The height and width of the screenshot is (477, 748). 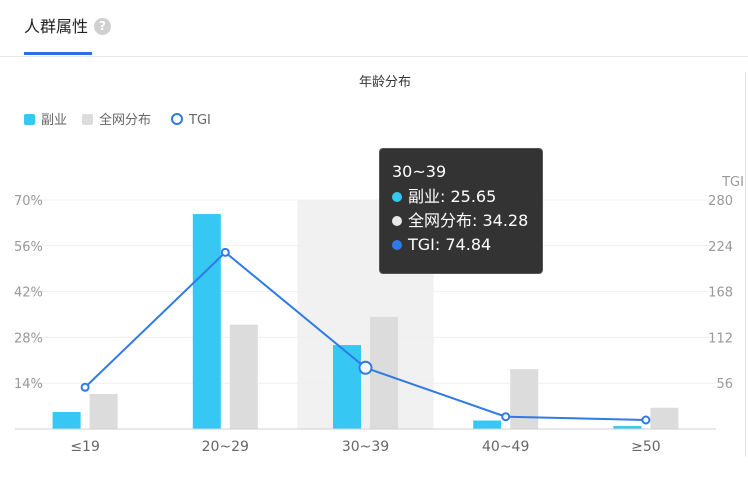 I want to click on legend-label-1: 副业, so click(x=54, y=120).